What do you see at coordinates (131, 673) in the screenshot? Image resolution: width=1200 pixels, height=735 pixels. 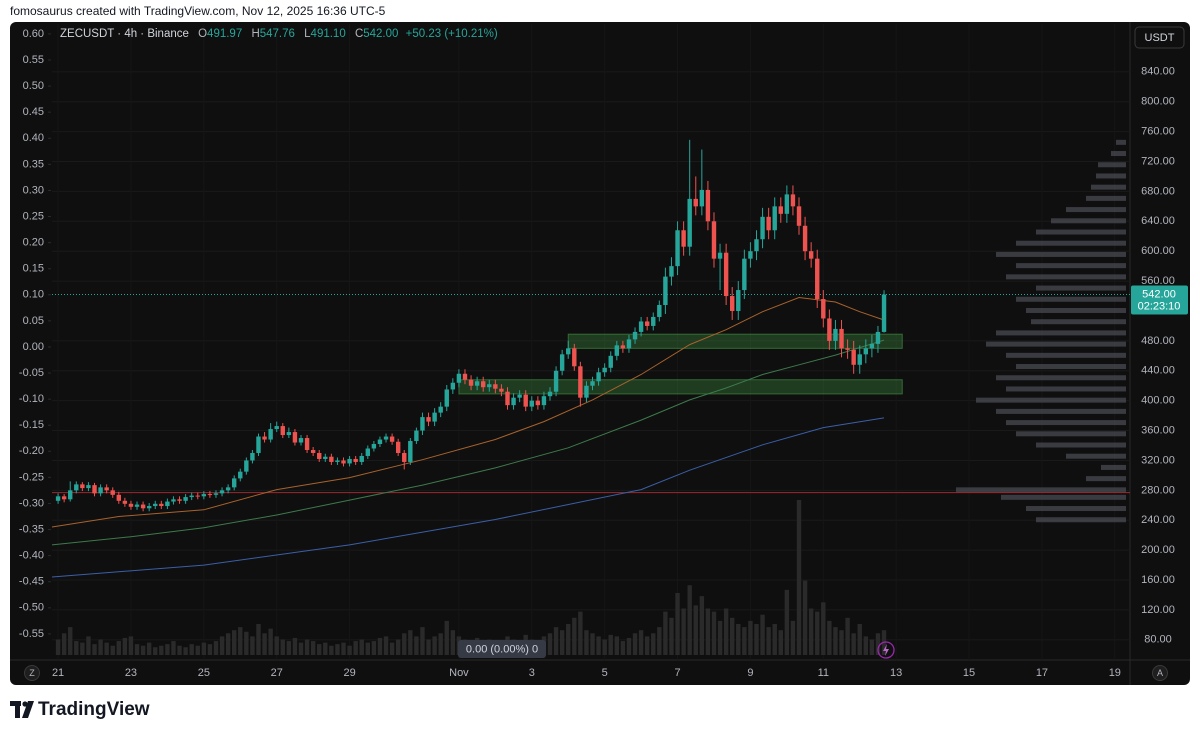 I see `x-tick-label: 23` at bounding box center [131, 673].